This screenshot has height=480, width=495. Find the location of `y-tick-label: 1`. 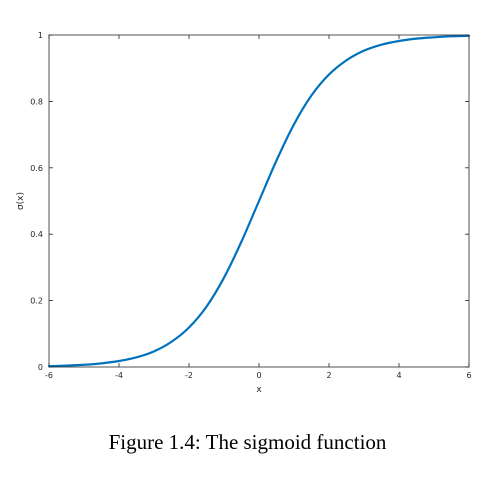

y-tick-label: 1 is located at coordinates (40, 35).